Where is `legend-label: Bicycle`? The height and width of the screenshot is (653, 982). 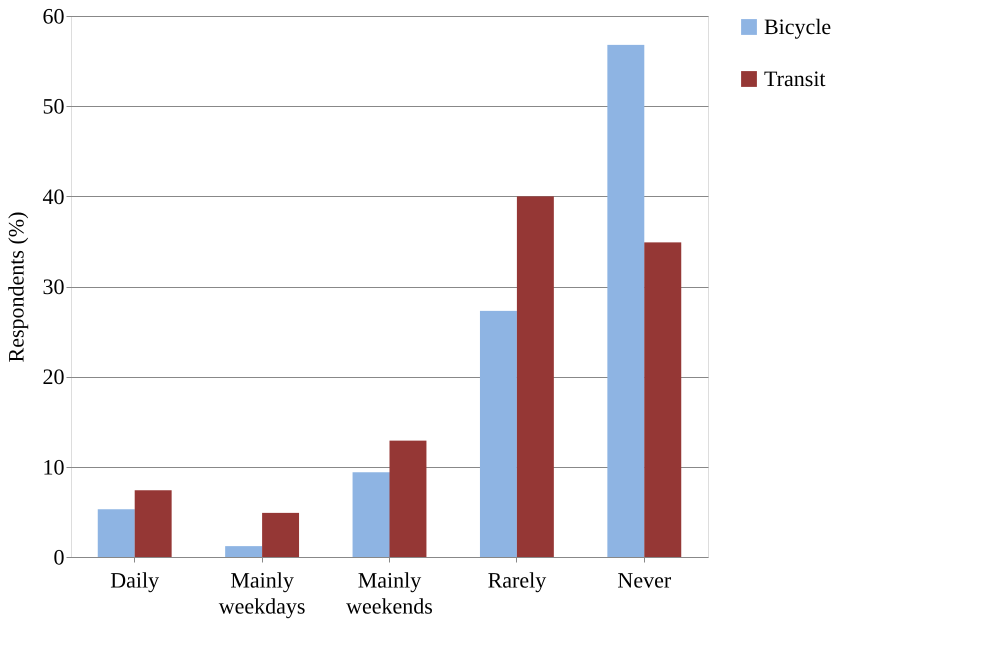
legend-label: Bicycle is located at coordinates (798, 26).